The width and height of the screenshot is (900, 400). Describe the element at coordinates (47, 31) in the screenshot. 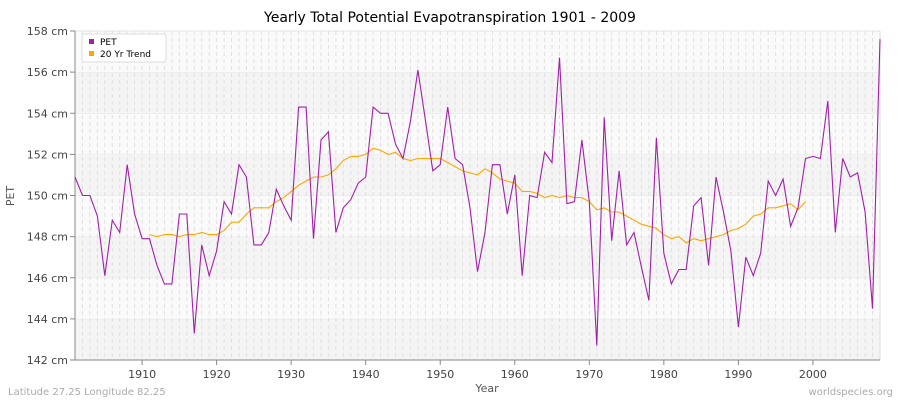

I see `y-tick-label: 158 cm` at that location.